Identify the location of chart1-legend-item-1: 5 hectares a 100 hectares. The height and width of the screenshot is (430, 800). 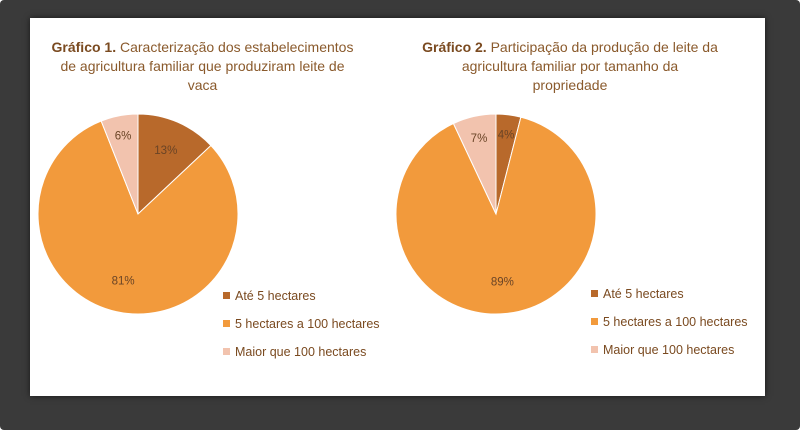
(301, 323).